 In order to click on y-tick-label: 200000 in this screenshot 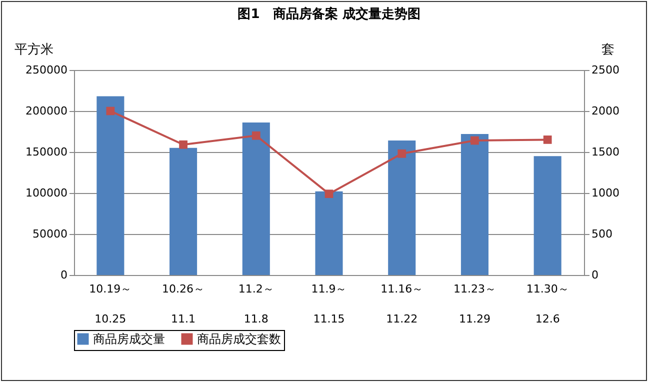, I will do `click(47, 111)`.